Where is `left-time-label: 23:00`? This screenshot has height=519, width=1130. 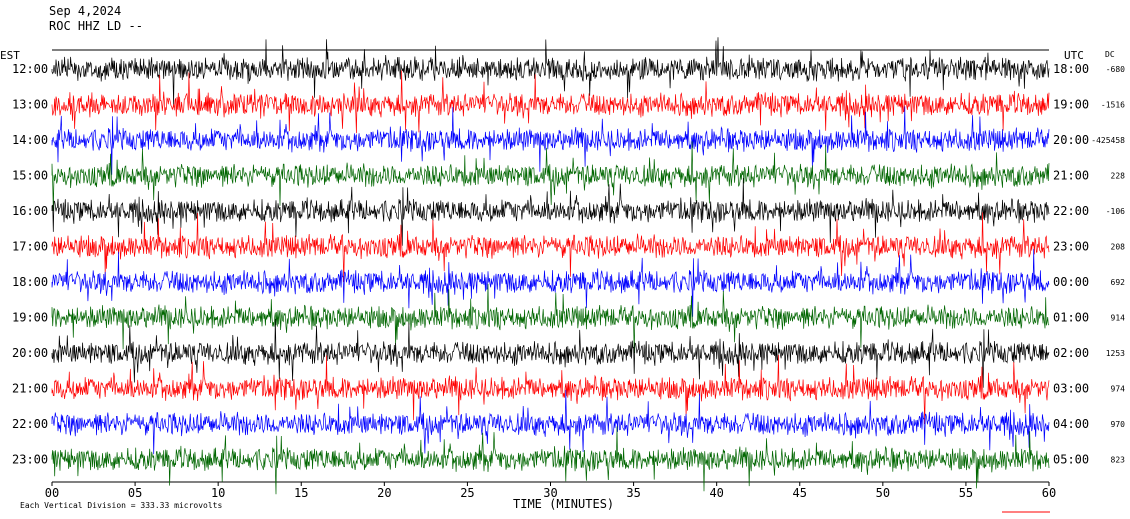 left-time-label: 23:00 is located at coordinates (30, 460).